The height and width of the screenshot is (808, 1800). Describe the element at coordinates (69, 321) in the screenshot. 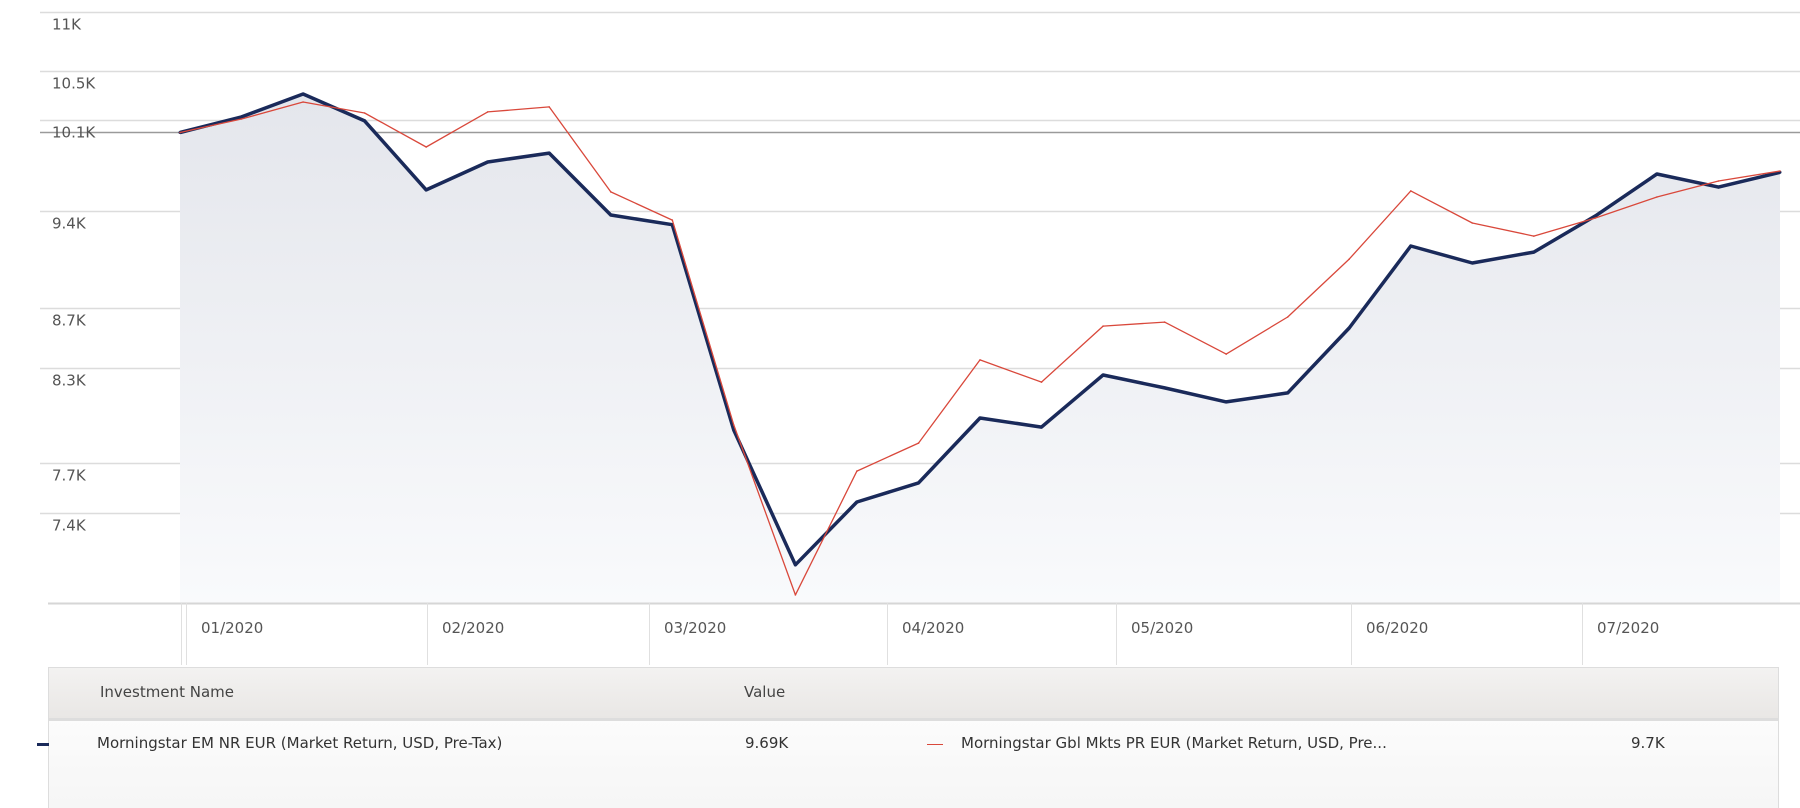

I see `y-tick-label: 8.7K` at that location.